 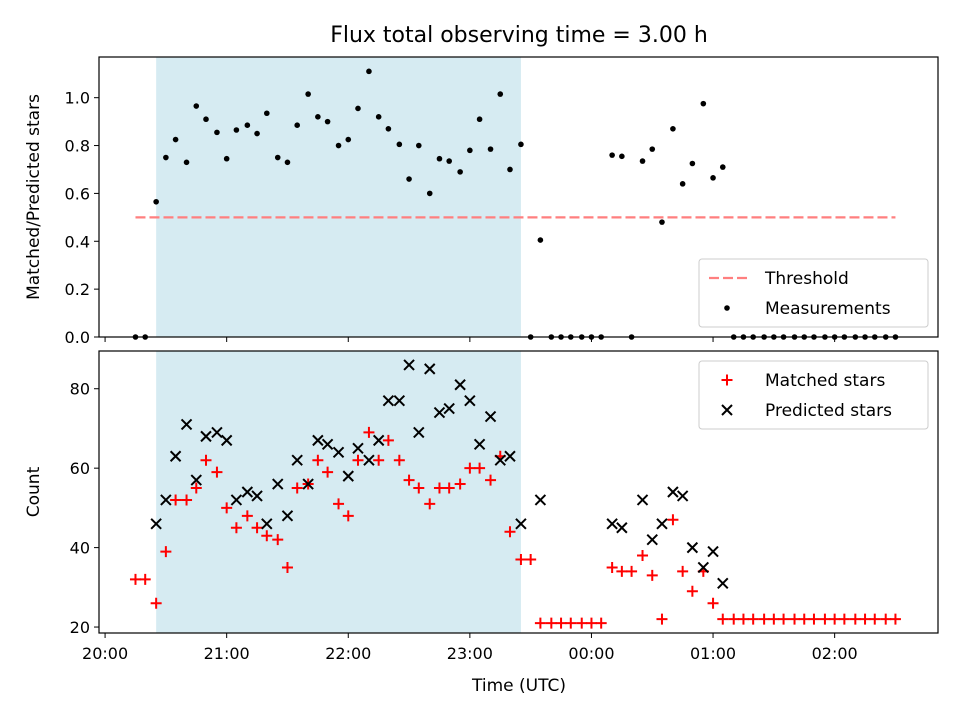 What do you see at coordinates (77, 337) in the screenshot?
I see `y-tick-label: 0.0` at bounding box center [77, 337].